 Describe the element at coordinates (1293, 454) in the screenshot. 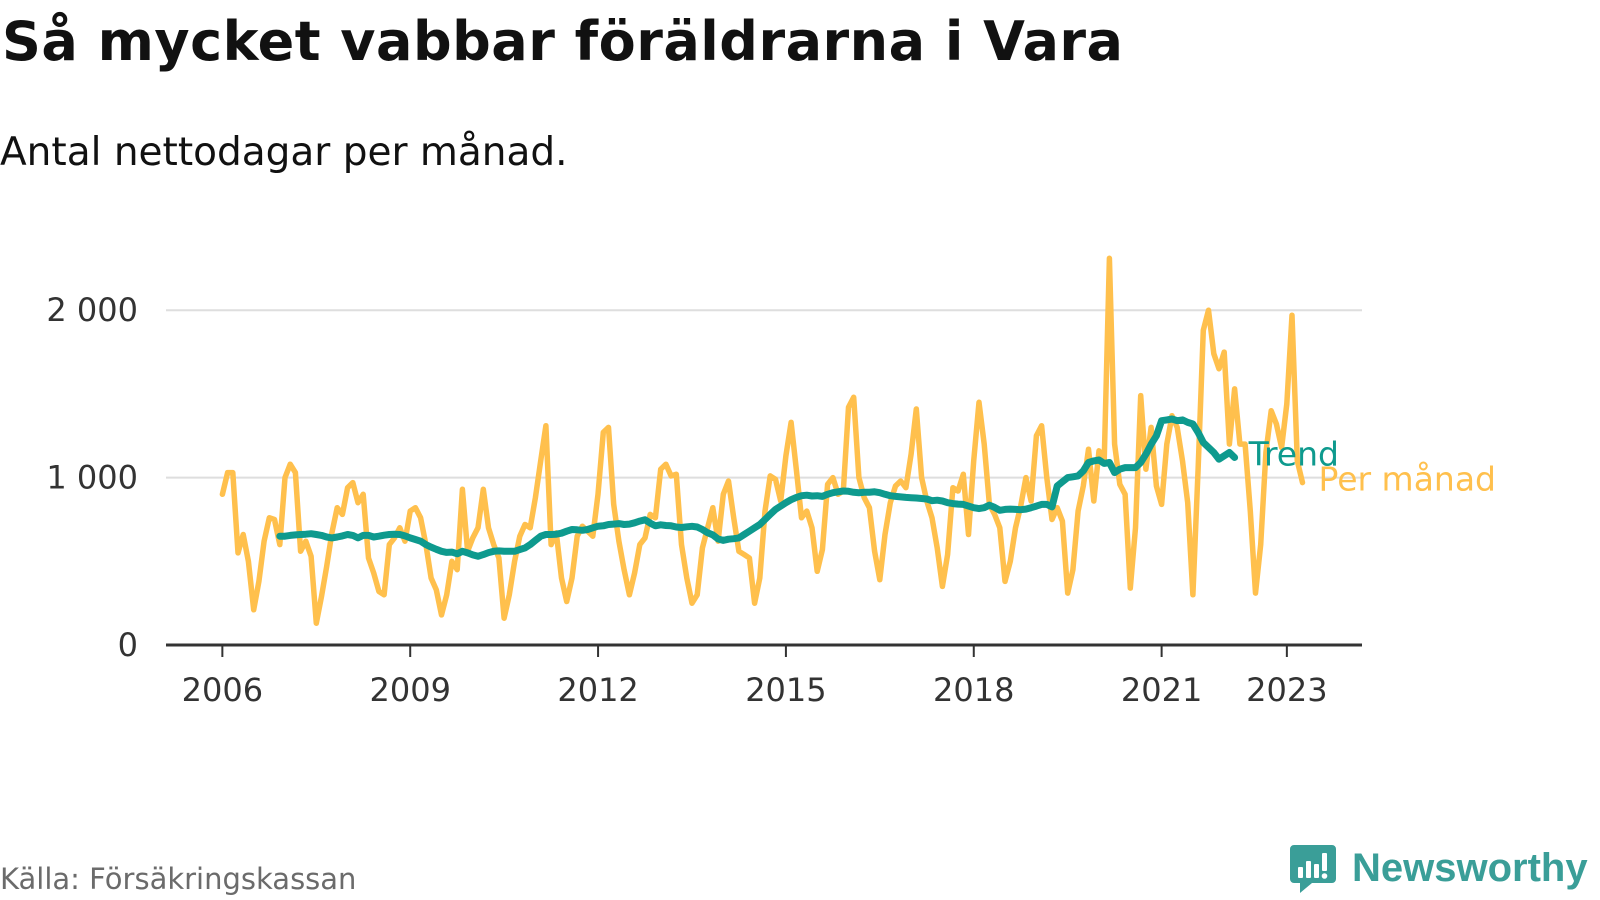

I see `trend-series-label: Trend` at that location.